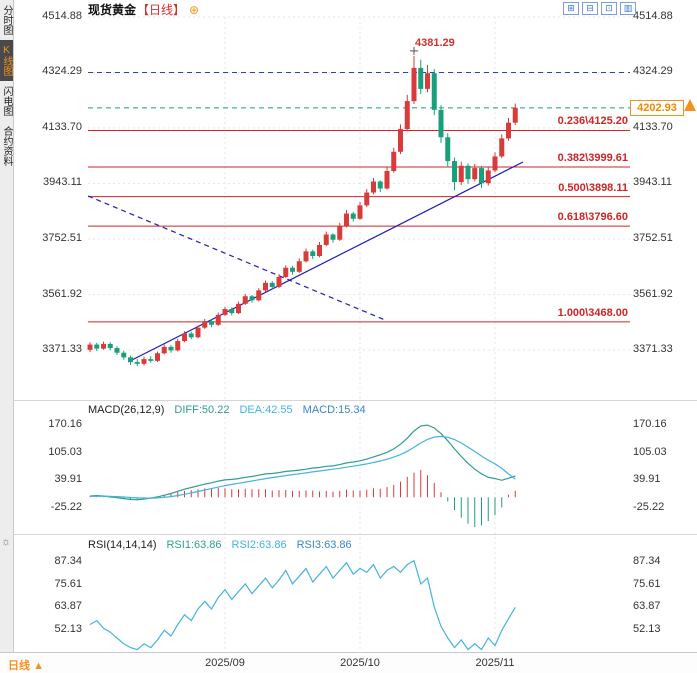  Describe the element at coordinates (334, 410) in the screenshot. I see `macd-macd-value: MACD:15.34` at that location.